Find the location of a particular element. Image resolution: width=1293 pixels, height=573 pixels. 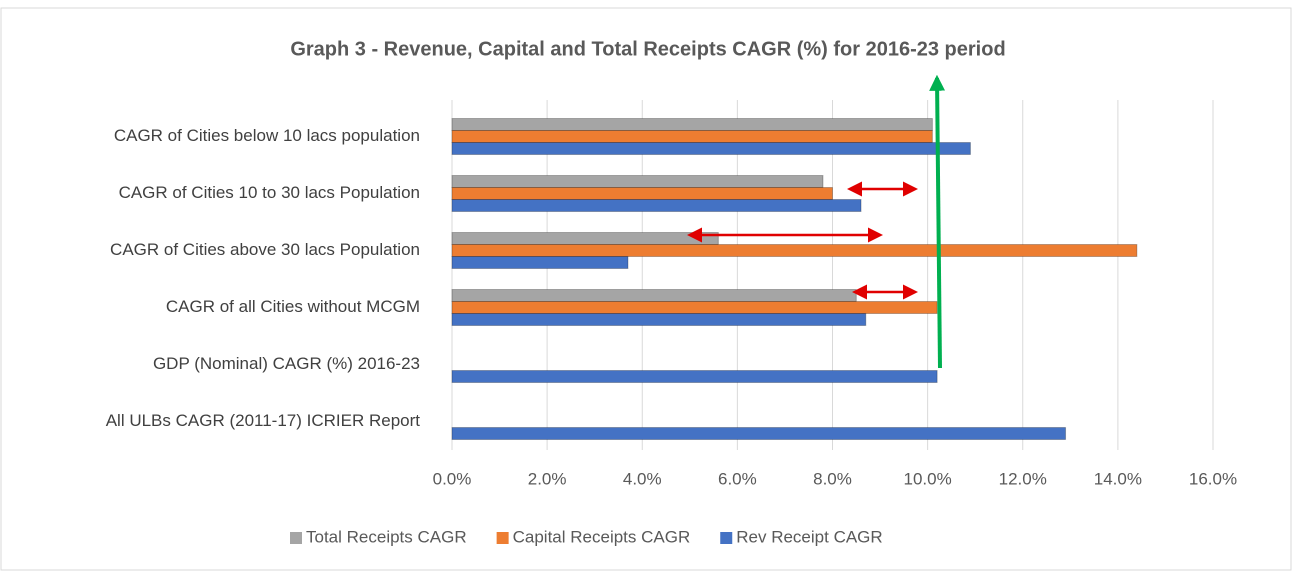

x-tick-label: 12.0% is located at coordinates (1023, 478).